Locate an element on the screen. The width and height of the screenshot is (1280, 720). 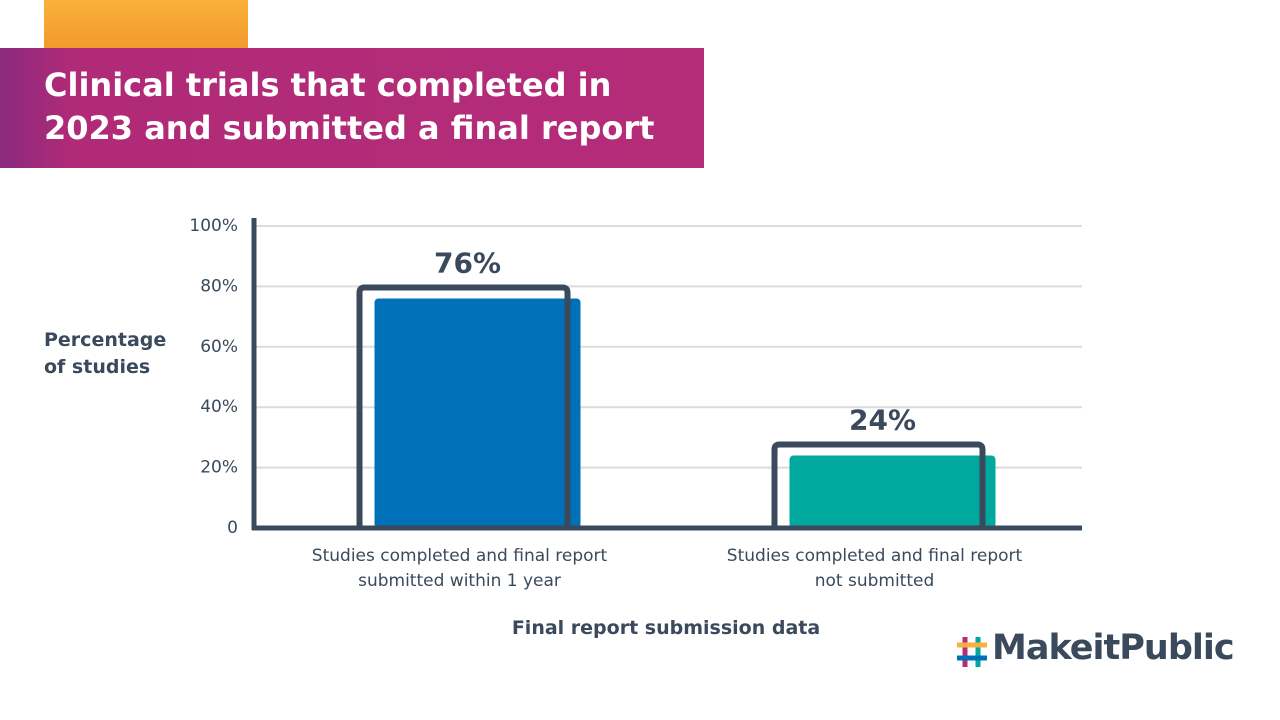
header-band is located at coordinates (352, 108).